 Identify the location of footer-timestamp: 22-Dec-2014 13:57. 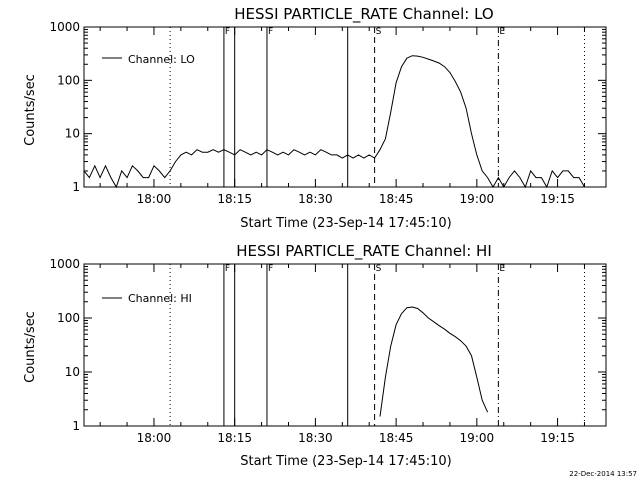
(603, 474).